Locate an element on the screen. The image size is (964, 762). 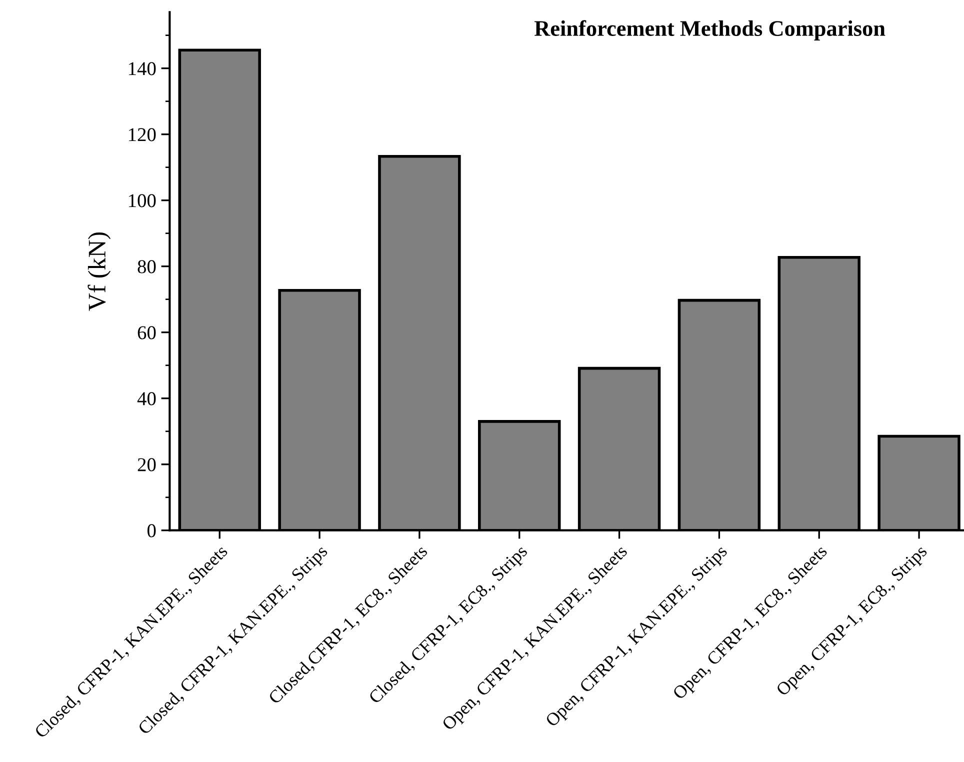
y-tick-label: 20 is located at coordinates (147, 465).